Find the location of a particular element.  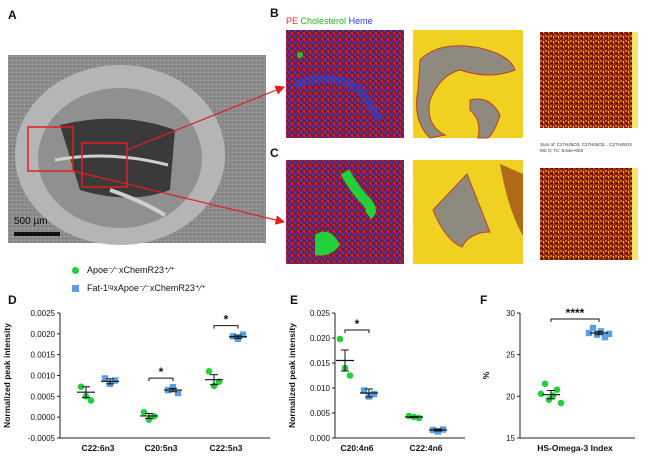

x-tick-label: C20:5n3 is located at coordinates (160, 448).